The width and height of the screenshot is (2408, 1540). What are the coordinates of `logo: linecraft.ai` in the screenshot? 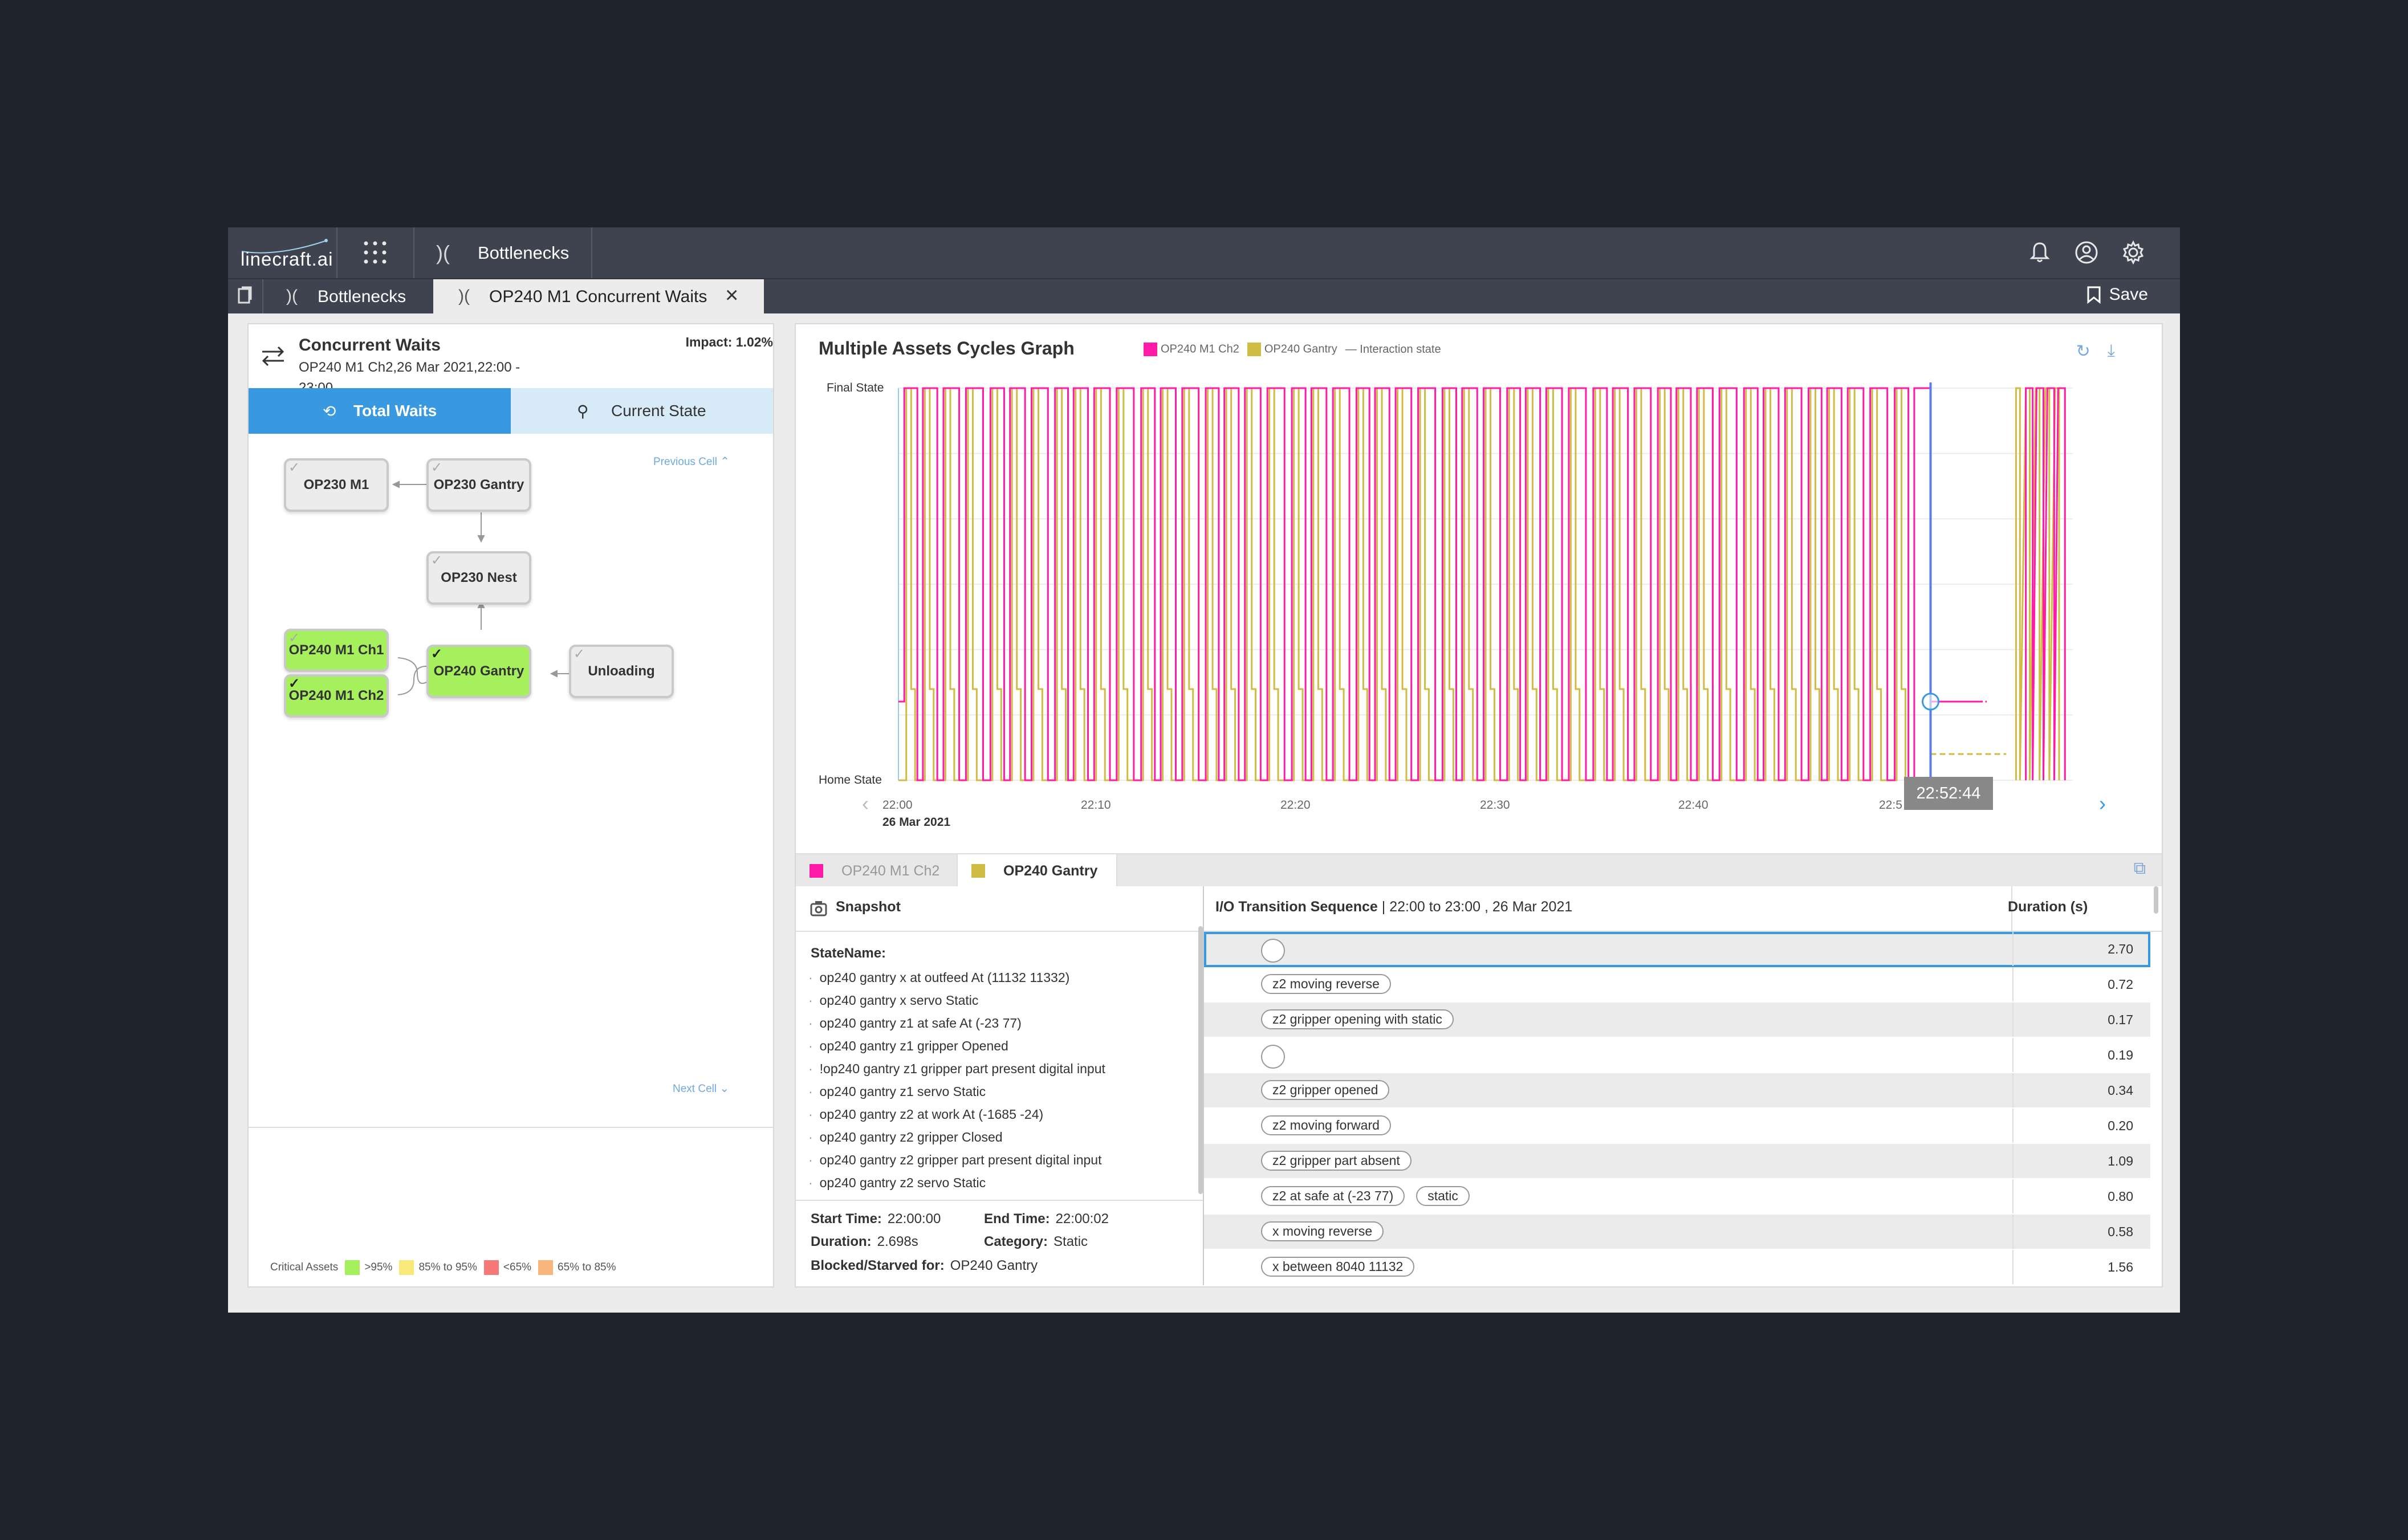 It's located at (282, 253).